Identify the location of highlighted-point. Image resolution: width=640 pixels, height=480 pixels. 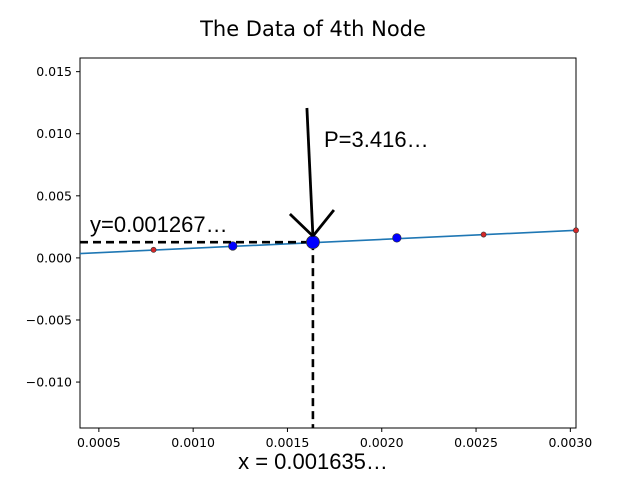
(313, 242).